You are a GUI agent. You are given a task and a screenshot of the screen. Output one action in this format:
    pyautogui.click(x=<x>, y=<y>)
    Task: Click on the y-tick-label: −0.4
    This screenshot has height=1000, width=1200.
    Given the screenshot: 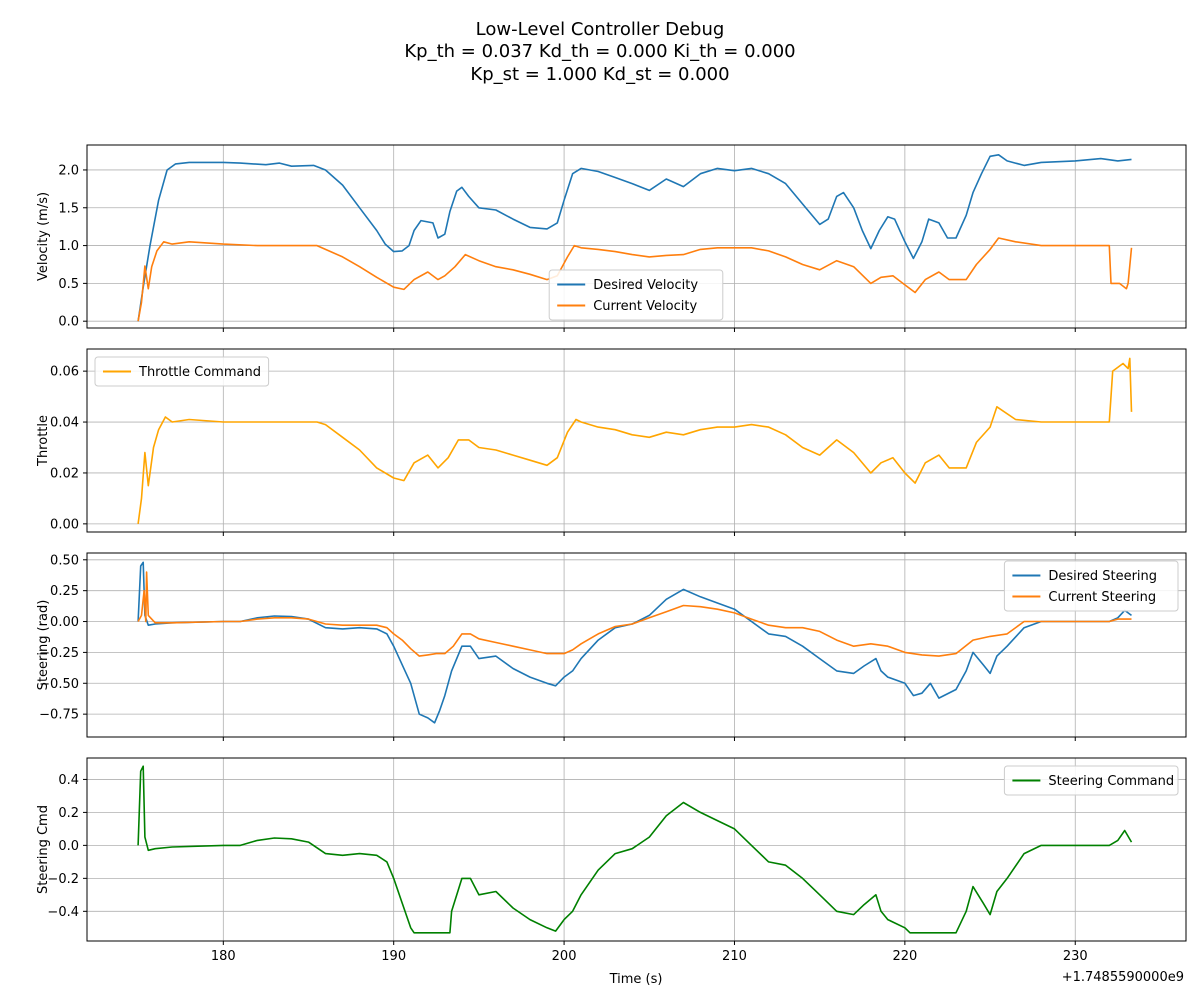 What is the action you would take?
    pyautogui.click(x=63, y=912)
    